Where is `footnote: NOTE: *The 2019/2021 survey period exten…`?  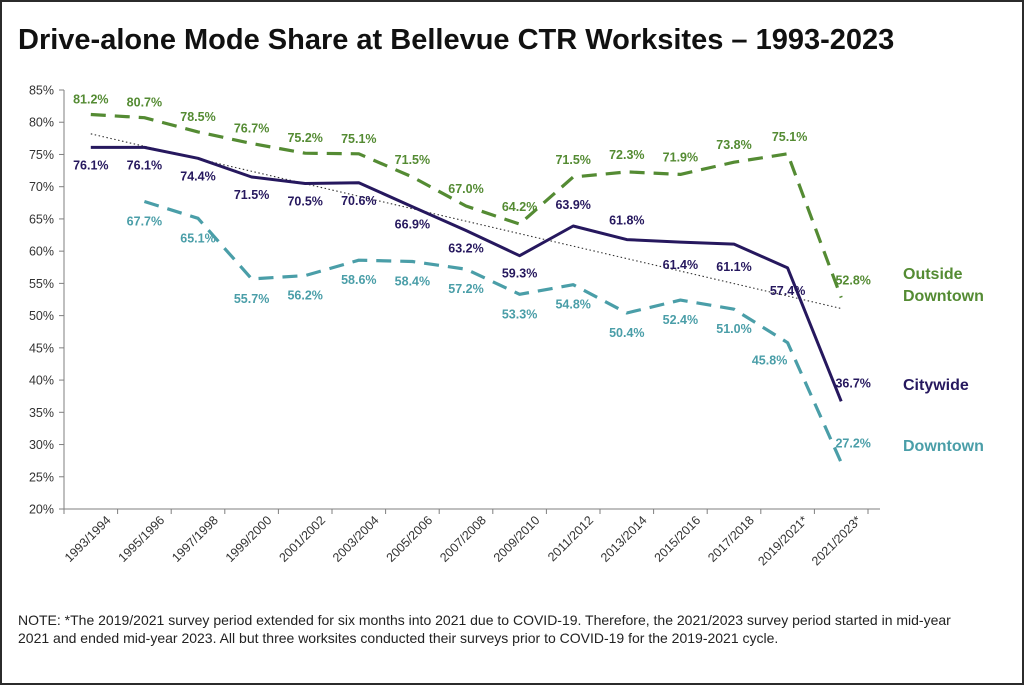 footnote: NOTE: *The 2019/2021 survey period exten… is located at coordinates (484, 629).